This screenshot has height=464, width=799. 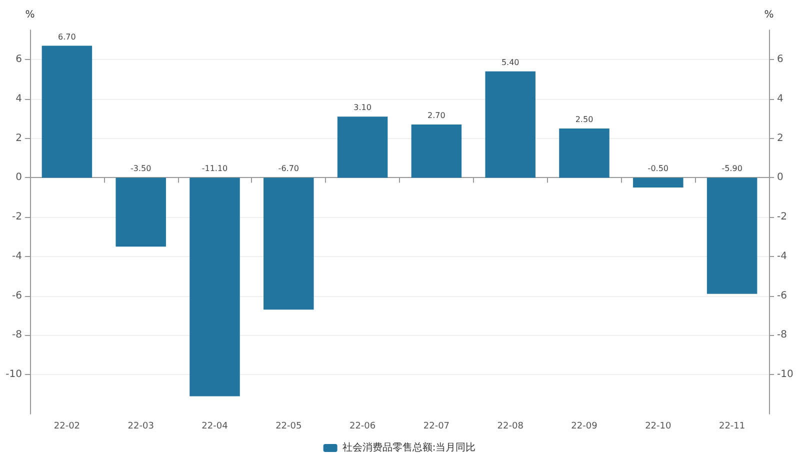 What do you see at coordinates (19, 98) in the screenshot?
I see `y-tick-label: 4` at bounding box center [19, 98].